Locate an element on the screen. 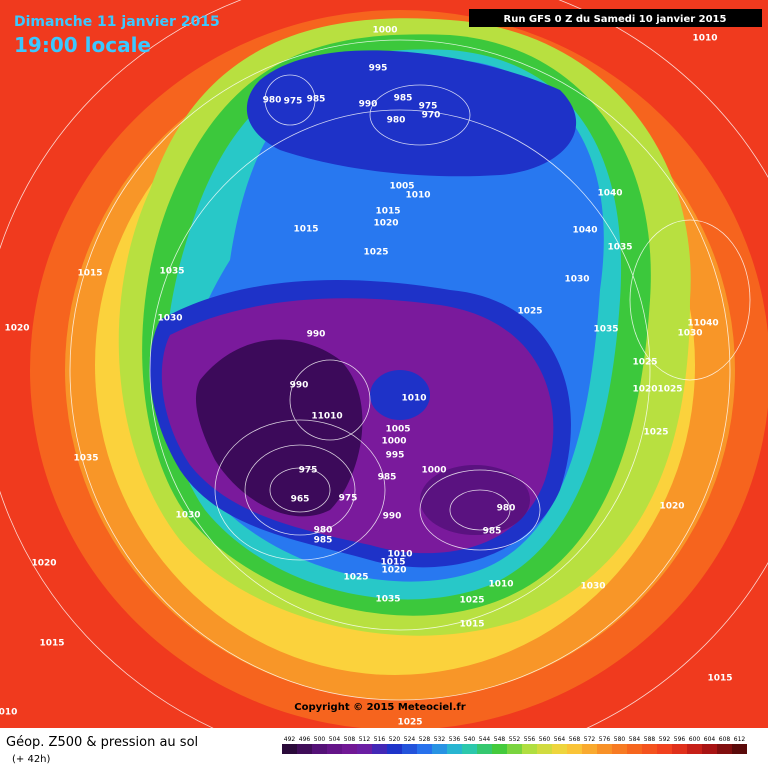  scale-label: 588 is located at coordinates (650, 739).